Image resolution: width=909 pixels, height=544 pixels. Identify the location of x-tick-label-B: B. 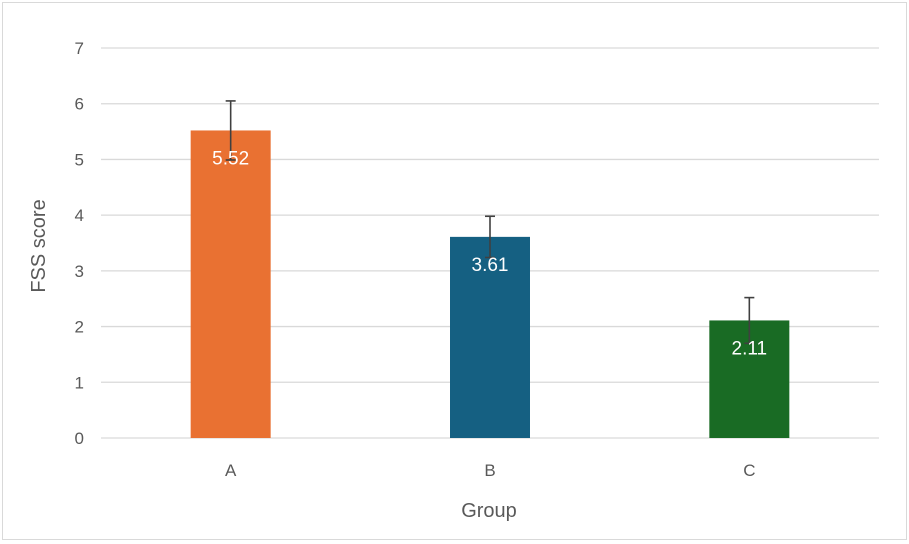
(489, 470).